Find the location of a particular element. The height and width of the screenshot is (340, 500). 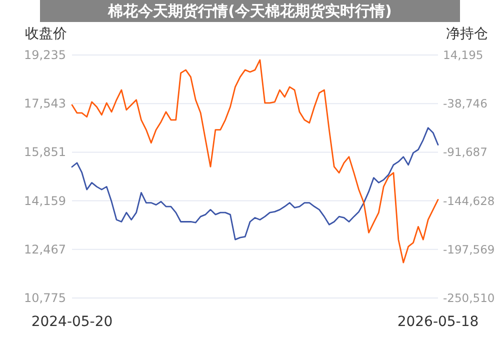

y-tick-label: 15,851 is located at coordinates (45, 152).